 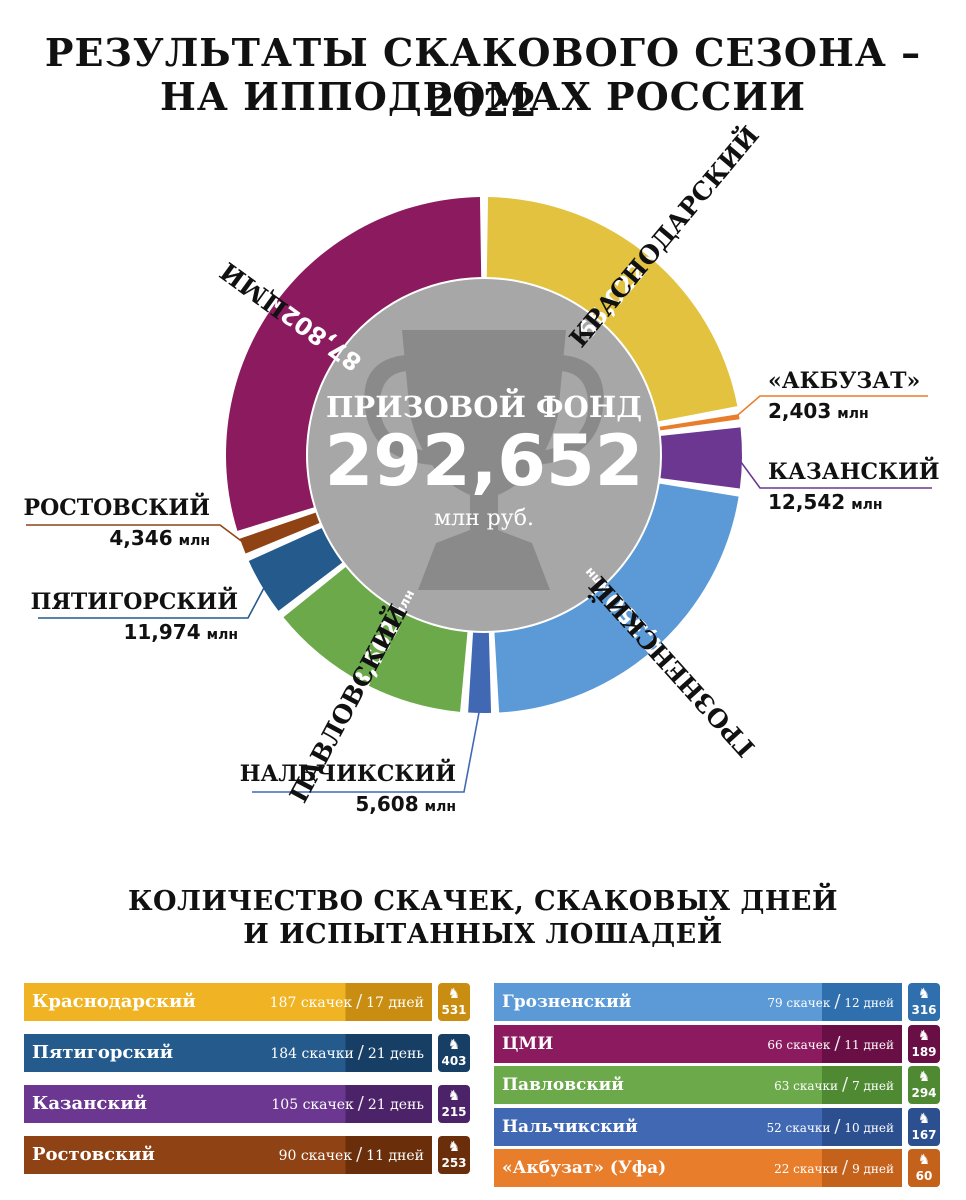 I want to click on slice-name-label: НАЛЬЧИКСКИЙ, so click(x=348, y=772).